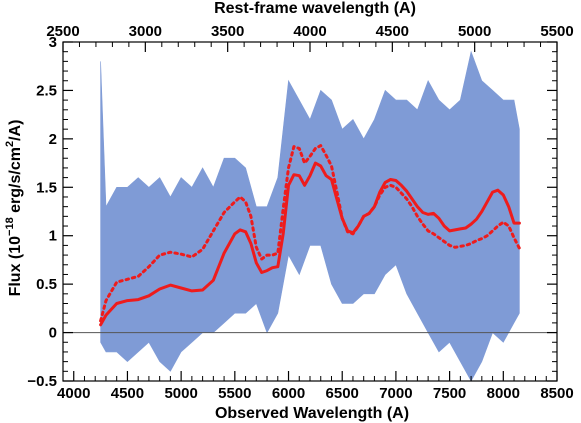  I want to click on y-tick-label: 1.5, so click(46, 187).